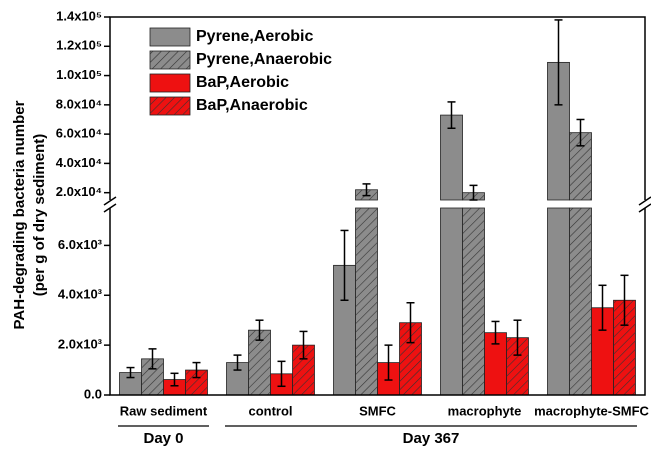  What do you see at coordinates (163, 438) in the screenshot?
I see `group-label: Day 0` at bounding box center [163, 438].